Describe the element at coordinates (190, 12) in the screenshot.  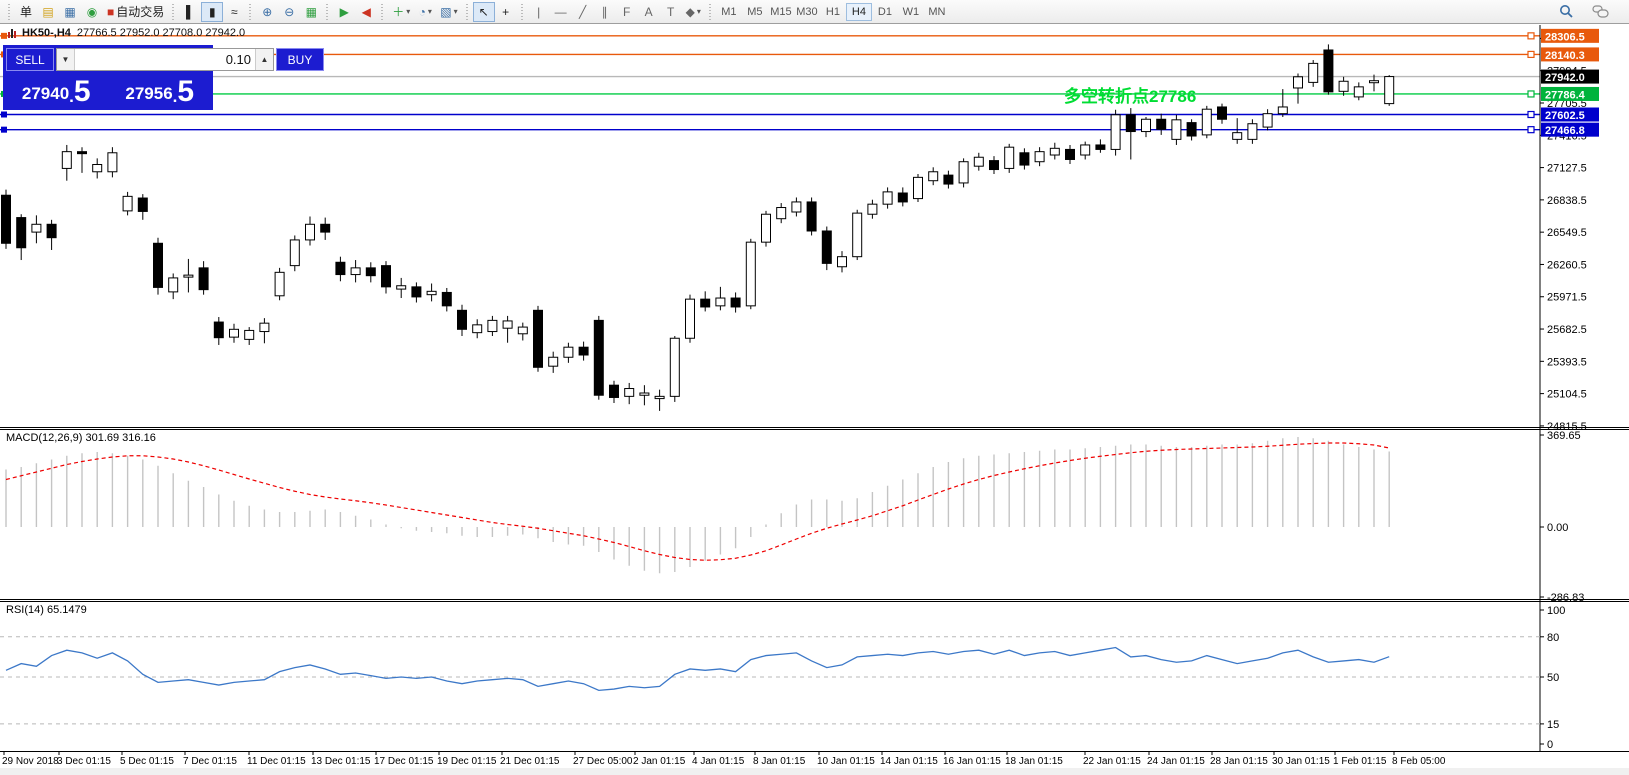
I see `bar-chart-icon: ▌` at that location.